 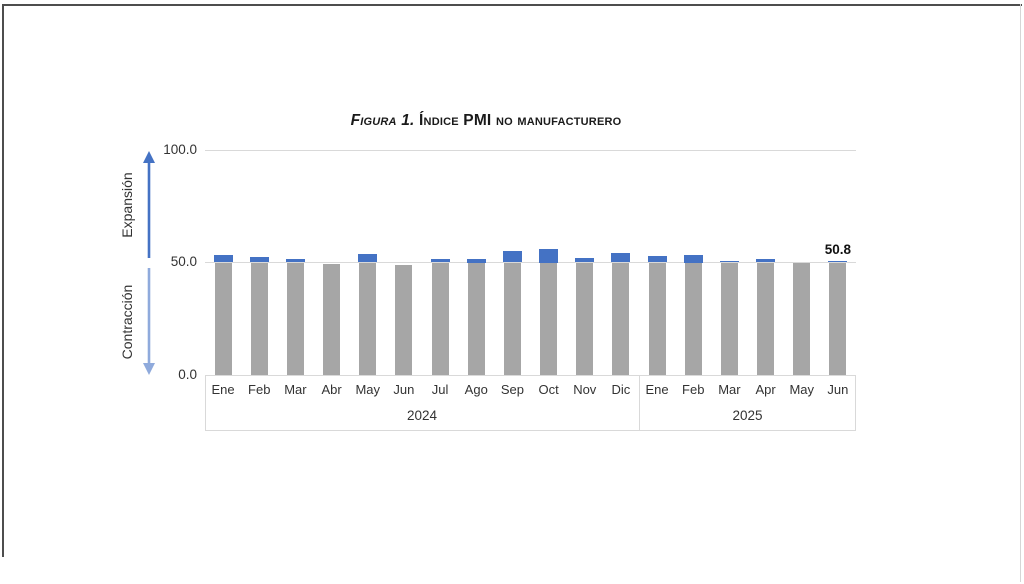 What do you see at coordinates (3, 280) in the screenshot?
I see `page-border-left` at bounding box center [3, 280].